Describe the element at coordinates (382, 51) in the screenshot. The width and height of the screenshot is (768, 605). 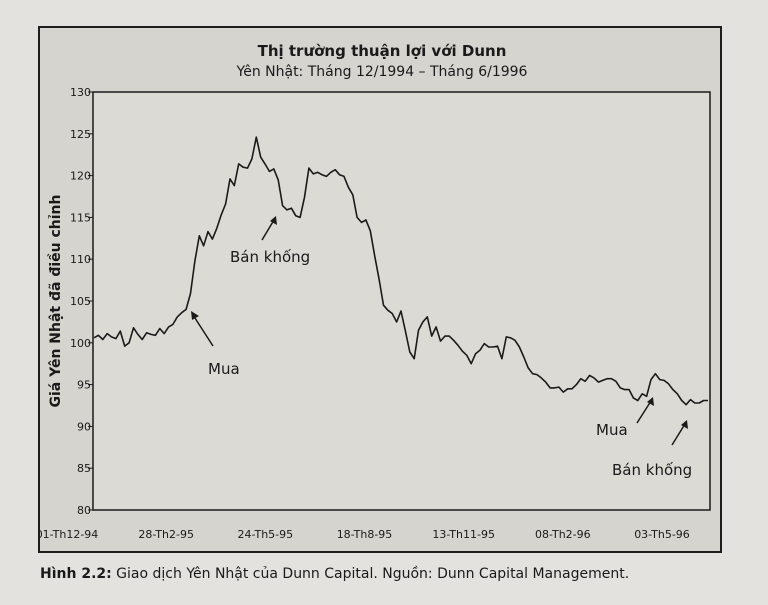
I see `chart-title: Thị trường thuận lợi với Dunn` at that location.